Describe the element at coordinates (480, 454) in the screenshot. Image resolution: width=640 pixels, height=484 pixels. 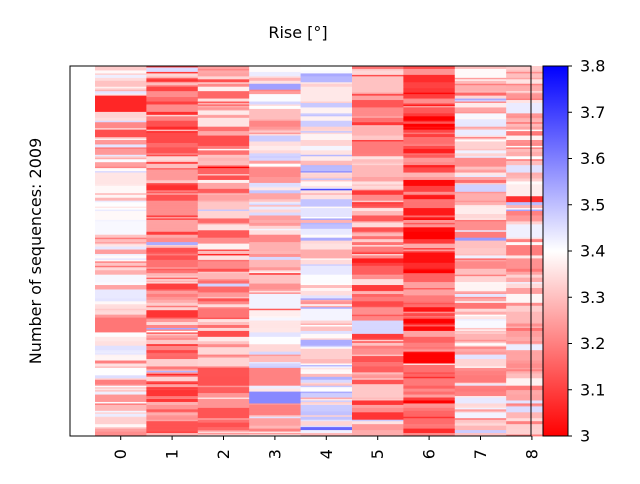
I see `x-tick-label: 7` at that location.